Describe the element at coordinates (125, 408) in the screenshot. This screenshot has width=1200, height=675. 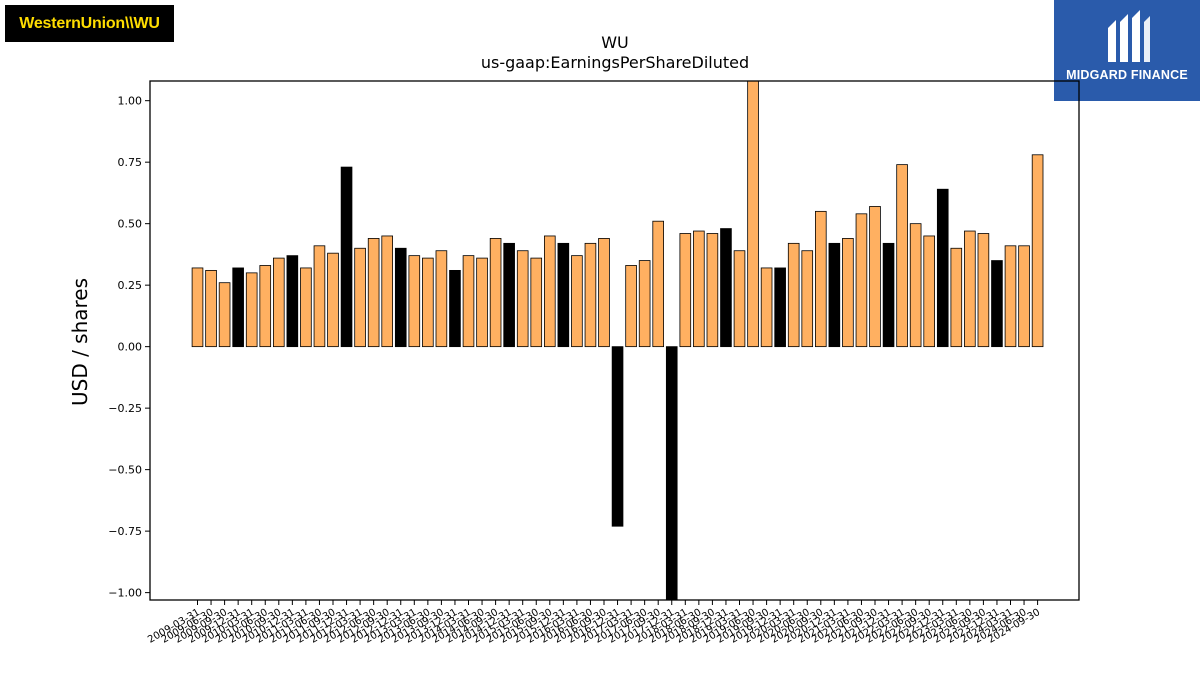
I see `y-tick-label: −0.25` at that location.